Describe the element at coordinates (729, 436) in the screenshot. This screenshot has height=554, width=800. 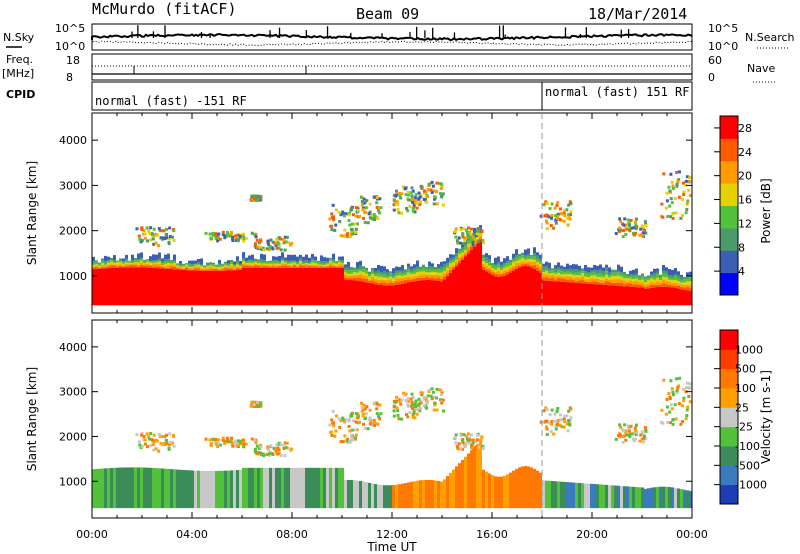
I see `velocity-colorbar-swatch` at that location.